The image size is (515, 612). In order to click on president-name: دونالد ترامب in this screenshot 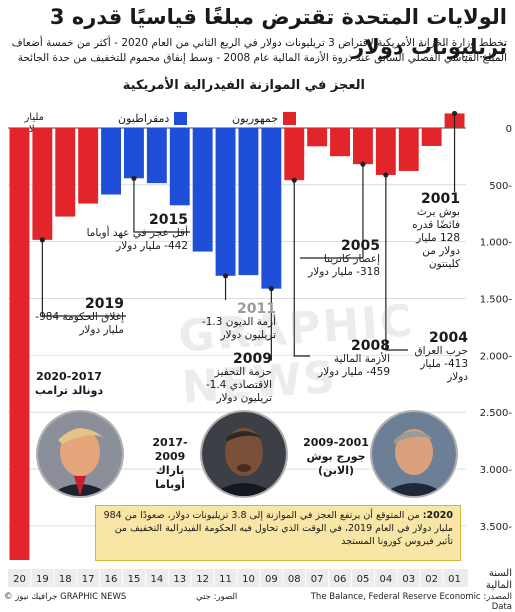, I will do `click(69, 390)`.